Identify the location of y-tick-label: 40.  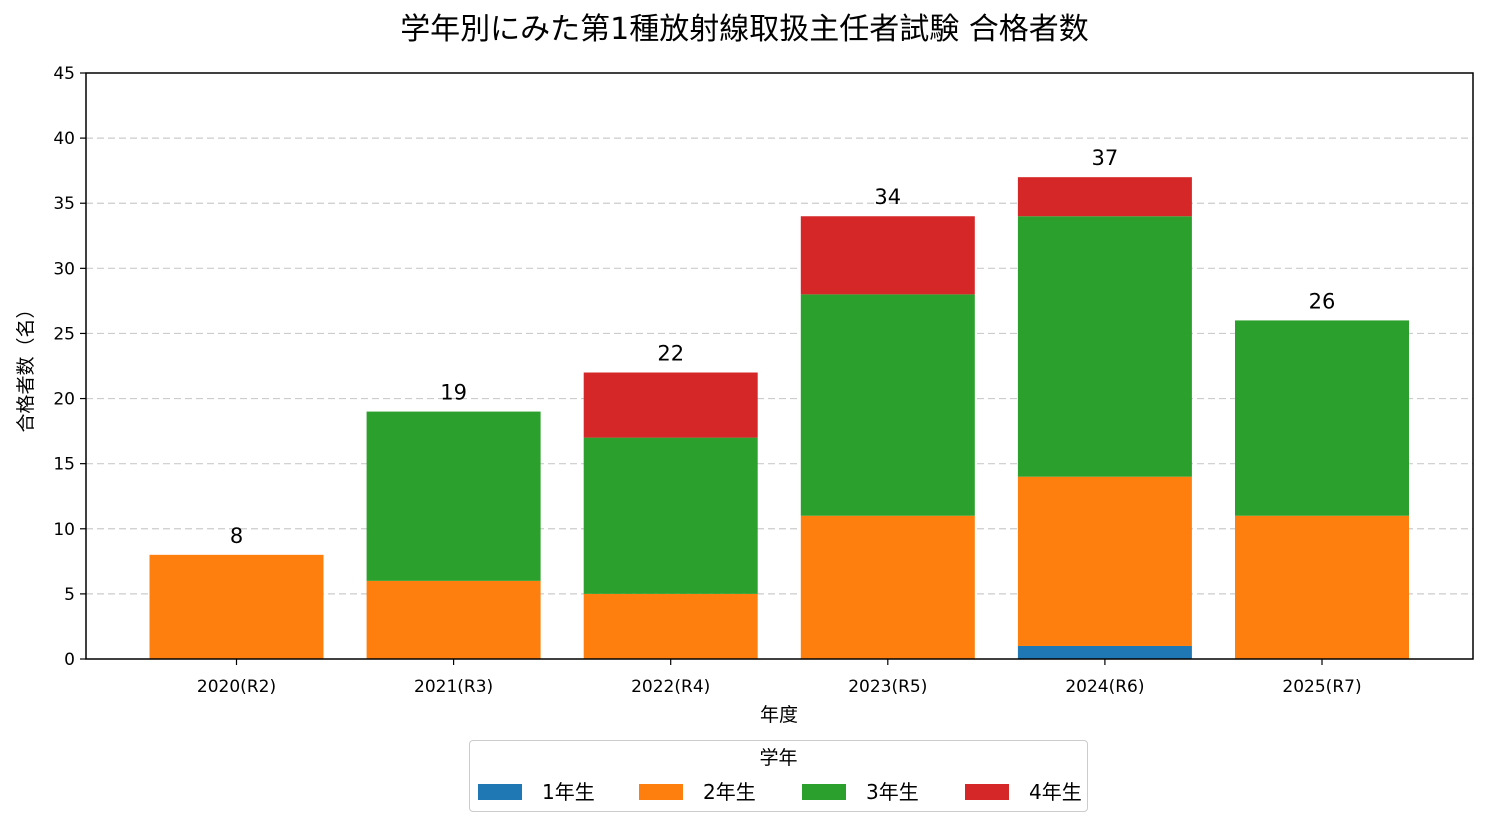
(64, 139).